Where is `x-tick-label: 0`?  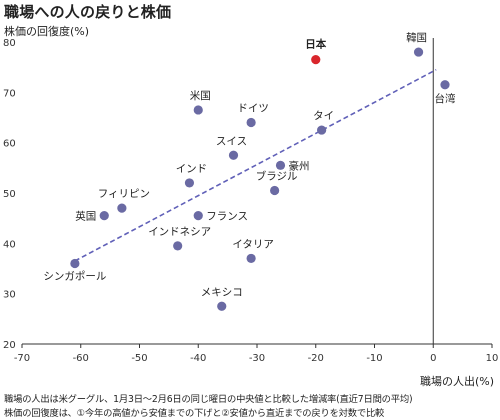 x-tick-label: 0 is located at coordinates (433, 358).